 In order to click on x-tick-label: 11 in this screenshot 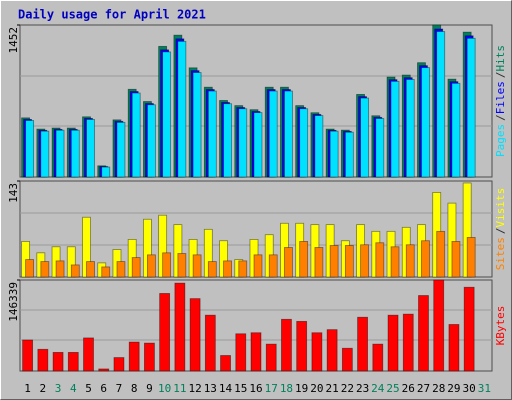, I will do `click(179, 388)`.